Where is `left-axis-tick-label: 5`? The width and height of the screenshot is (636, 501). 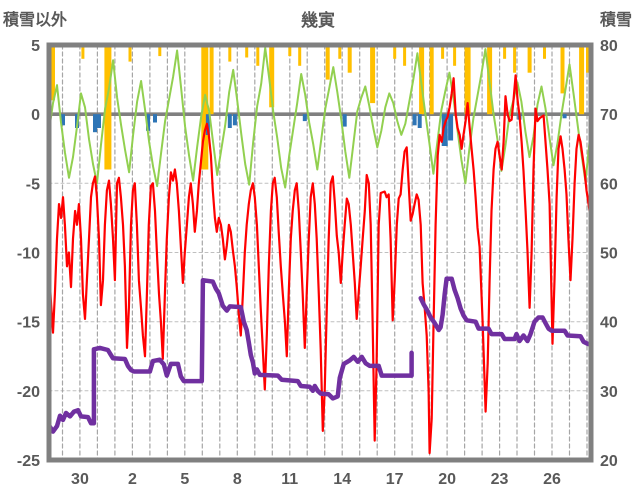 left-axis-tick-label: 5 is located at coordinates (35, 46).